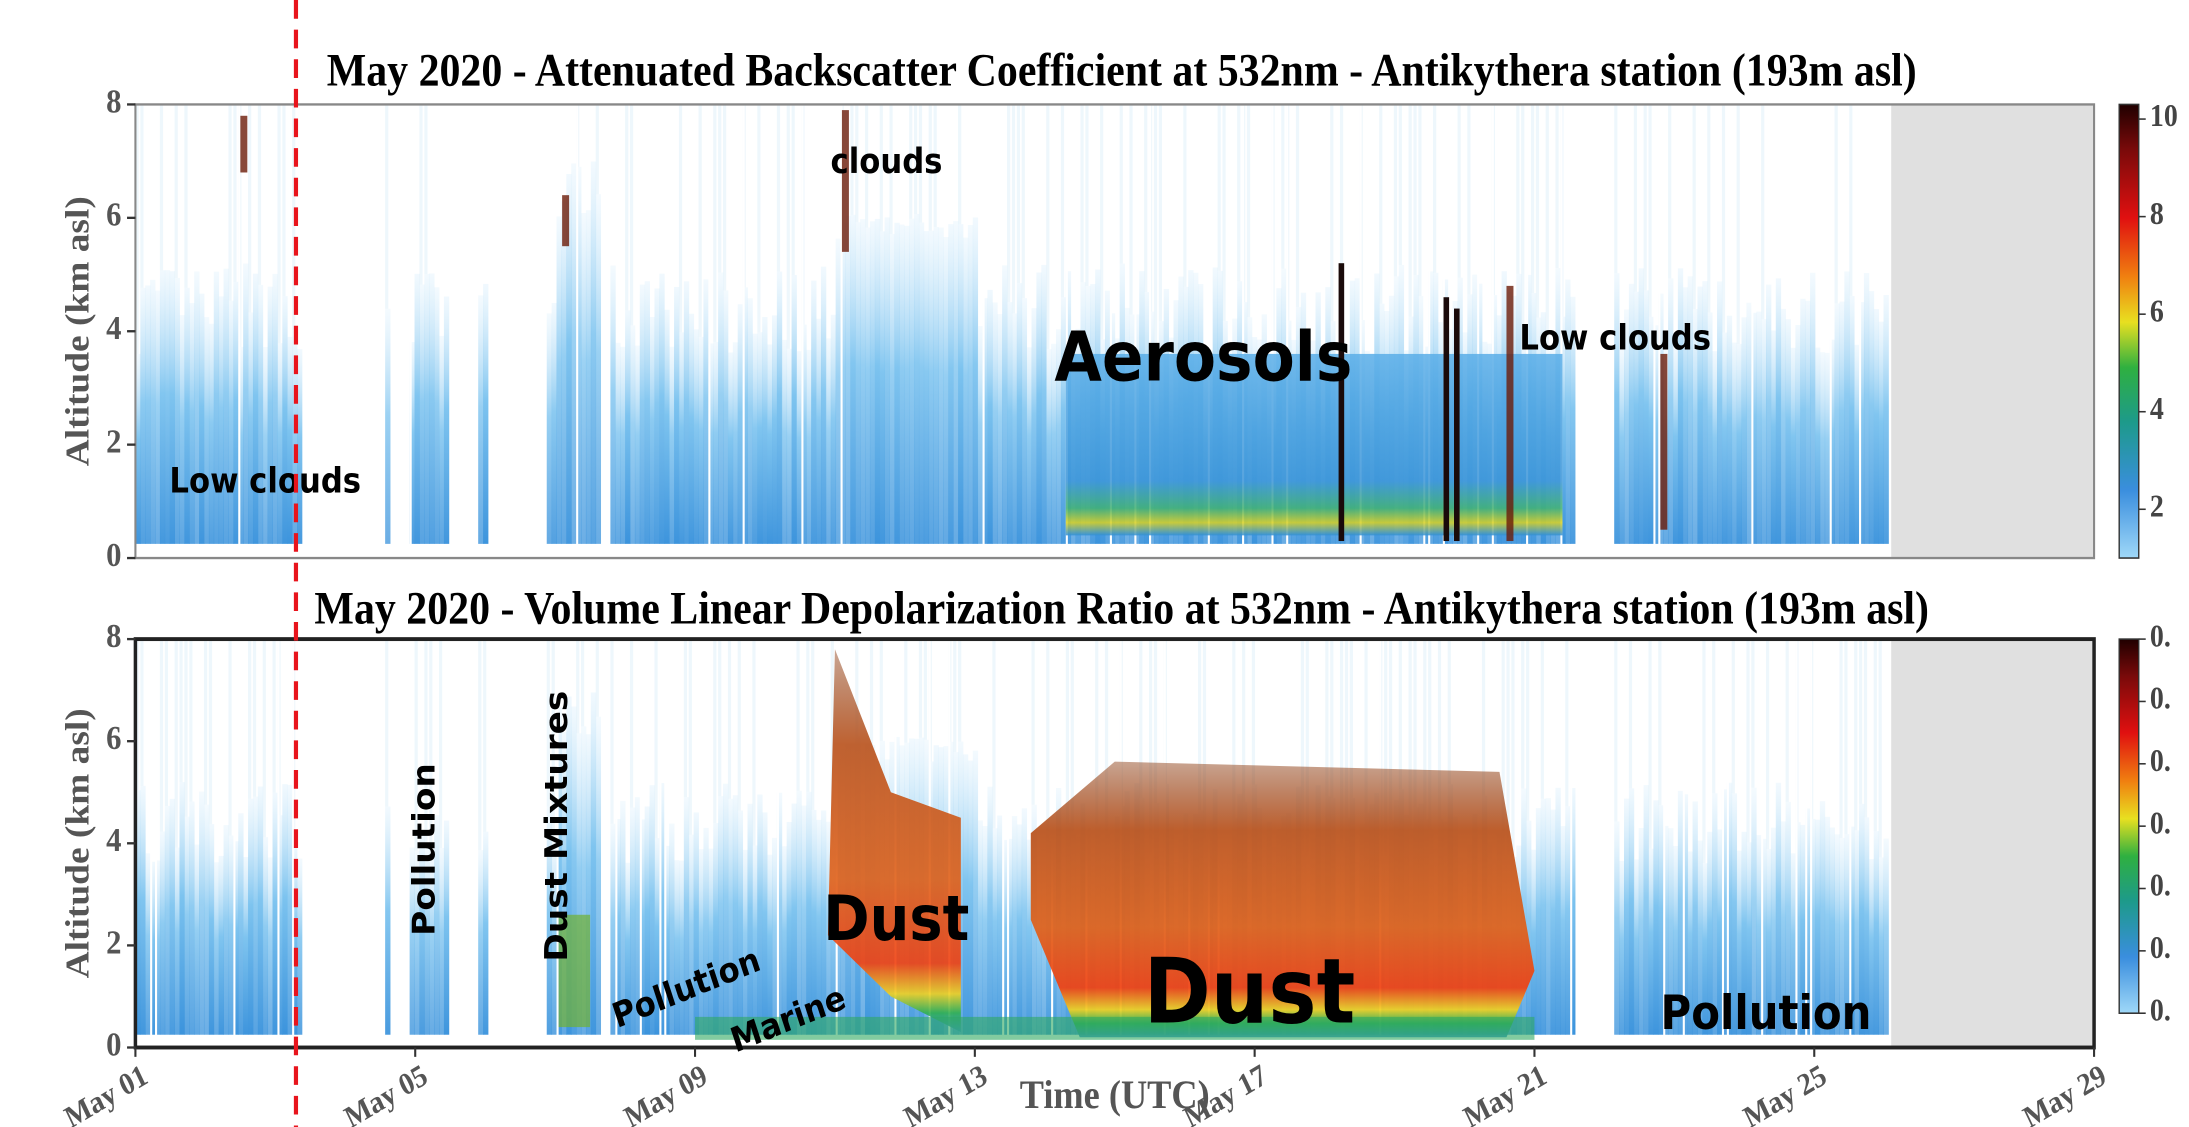  What do you see at coordinates (1314, 444) in the screenshot?
I see `aerosol-layer` at bounding box center [1314, 444].